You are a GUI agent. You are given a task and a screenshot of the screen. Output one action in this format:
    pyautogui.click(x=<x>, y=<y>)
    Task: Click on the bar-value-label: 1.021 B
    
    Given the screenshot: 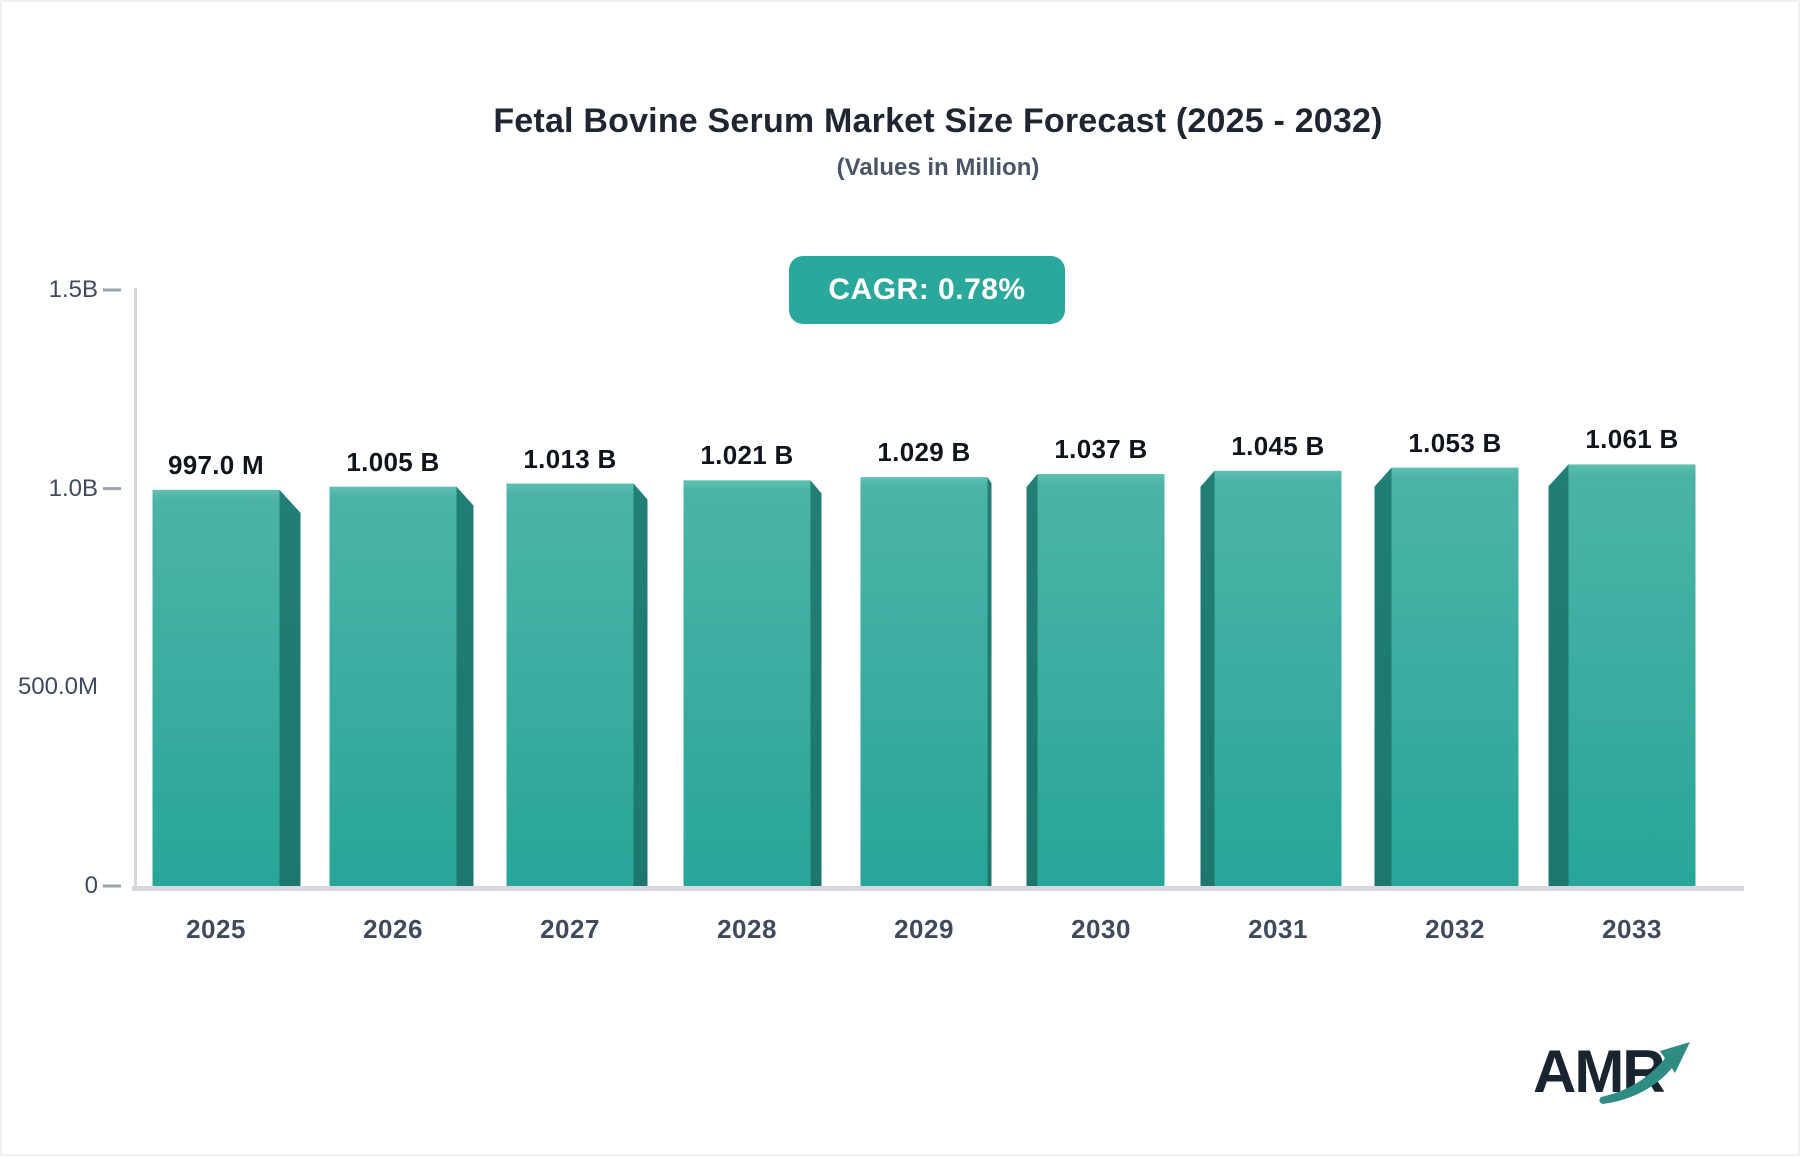 What is the action you would take?
    pyautogui.click(x=747, y=455)
    